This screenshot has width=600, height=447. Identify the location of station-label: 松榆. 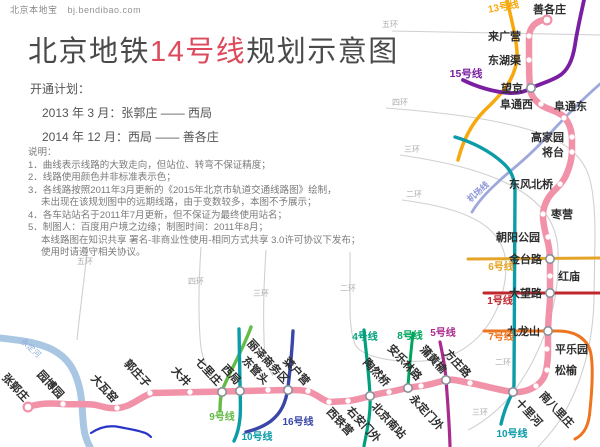
(566, 370).